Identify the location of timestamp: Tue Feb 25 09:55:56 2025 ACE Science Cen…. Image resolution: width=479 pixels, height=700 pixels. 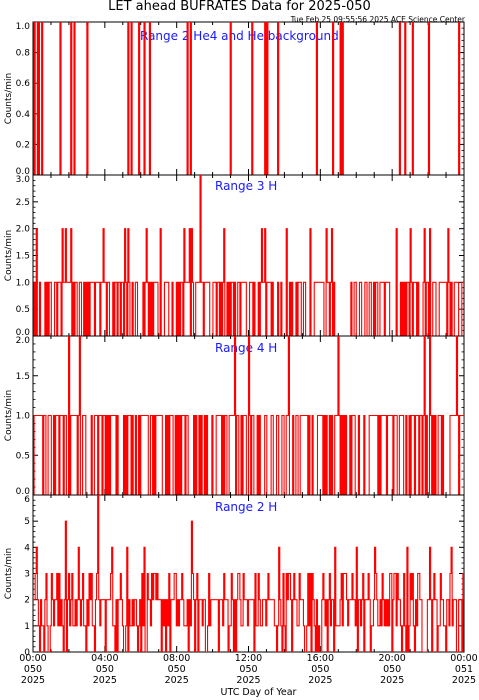
(377, 19).